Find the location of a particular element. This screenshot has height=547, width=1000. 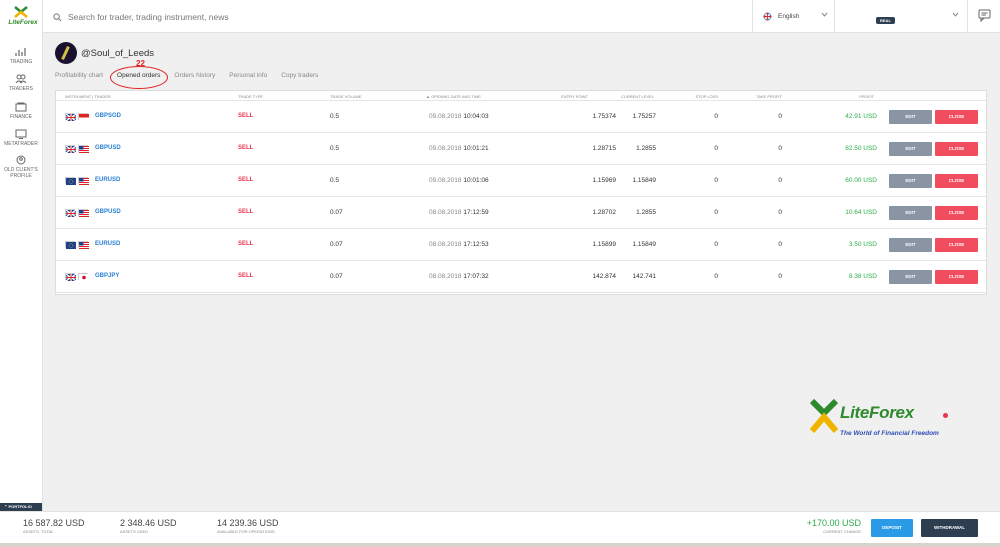

header-current: CURRENT LEVEL is located at coordinates (637, 96).